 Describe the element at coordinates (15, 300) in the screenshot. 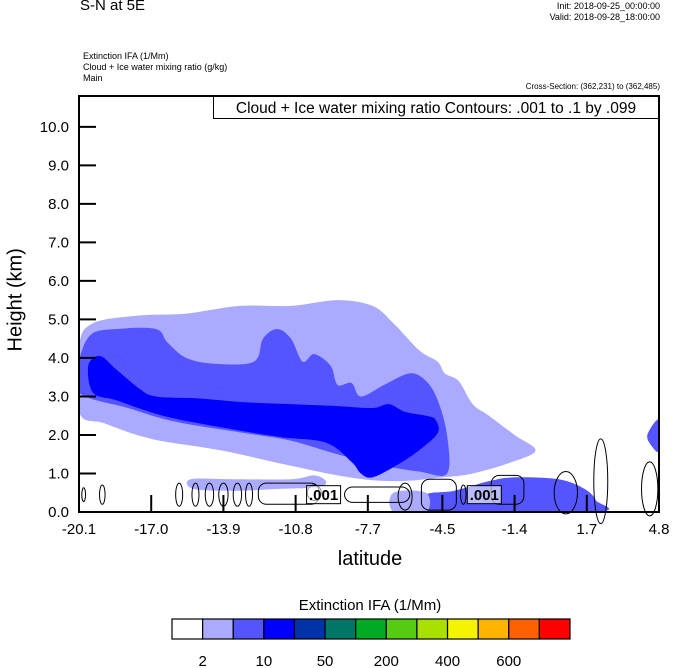

I see `y-axis-label: Height (km)` at that location.